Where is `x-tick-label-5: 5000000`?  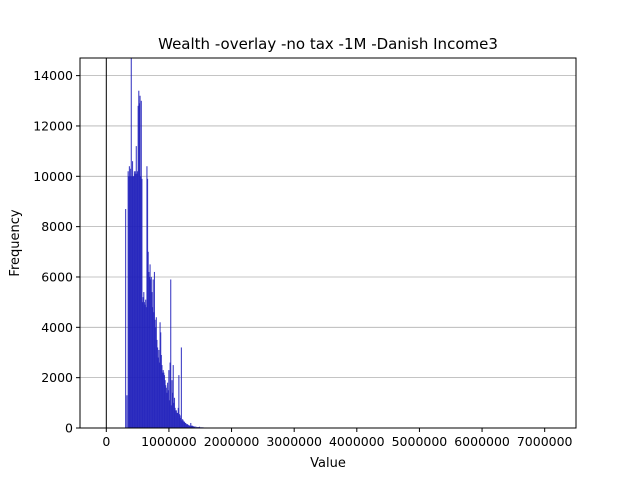
x-tick-label-5: 5000000 is located at coordinates (420, 441).